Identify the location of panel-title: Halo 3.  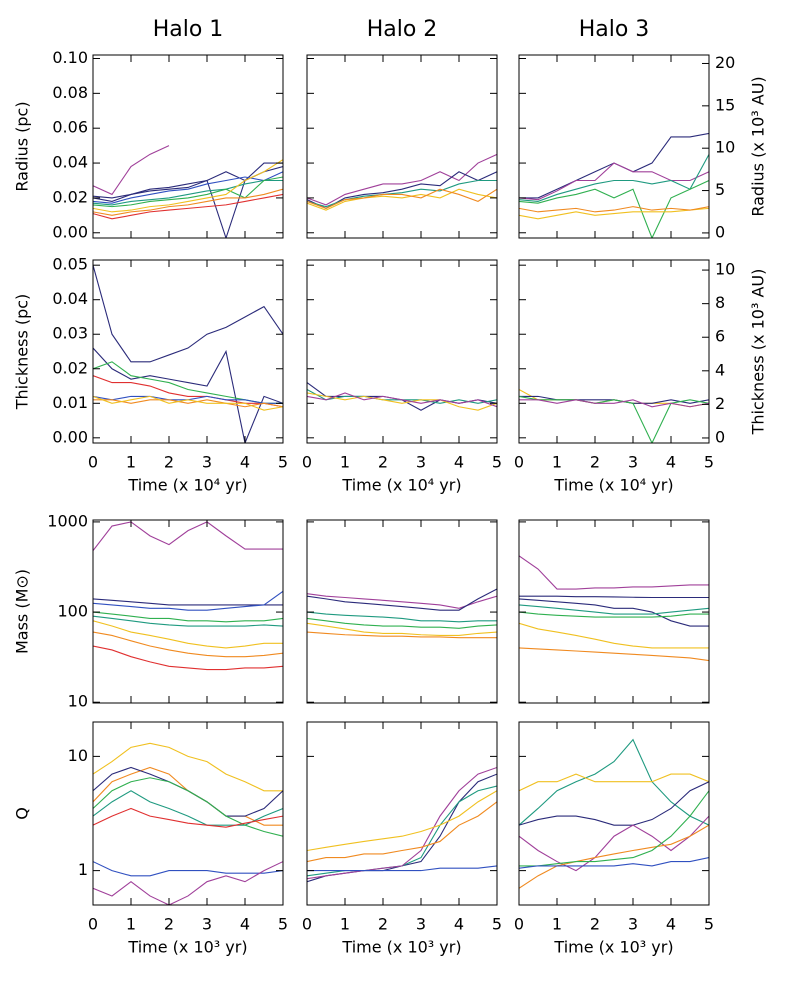
(614, 29).